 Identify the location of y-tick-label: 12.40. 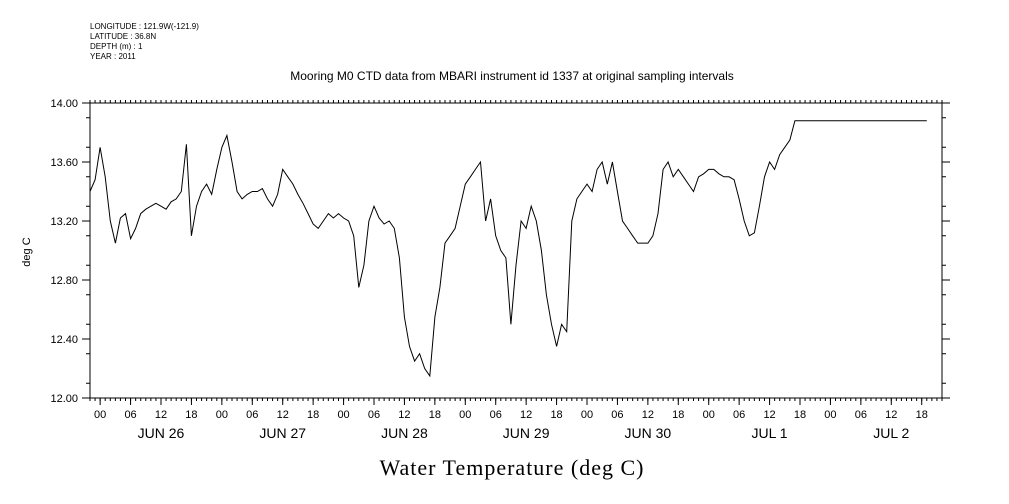
(64, 340).